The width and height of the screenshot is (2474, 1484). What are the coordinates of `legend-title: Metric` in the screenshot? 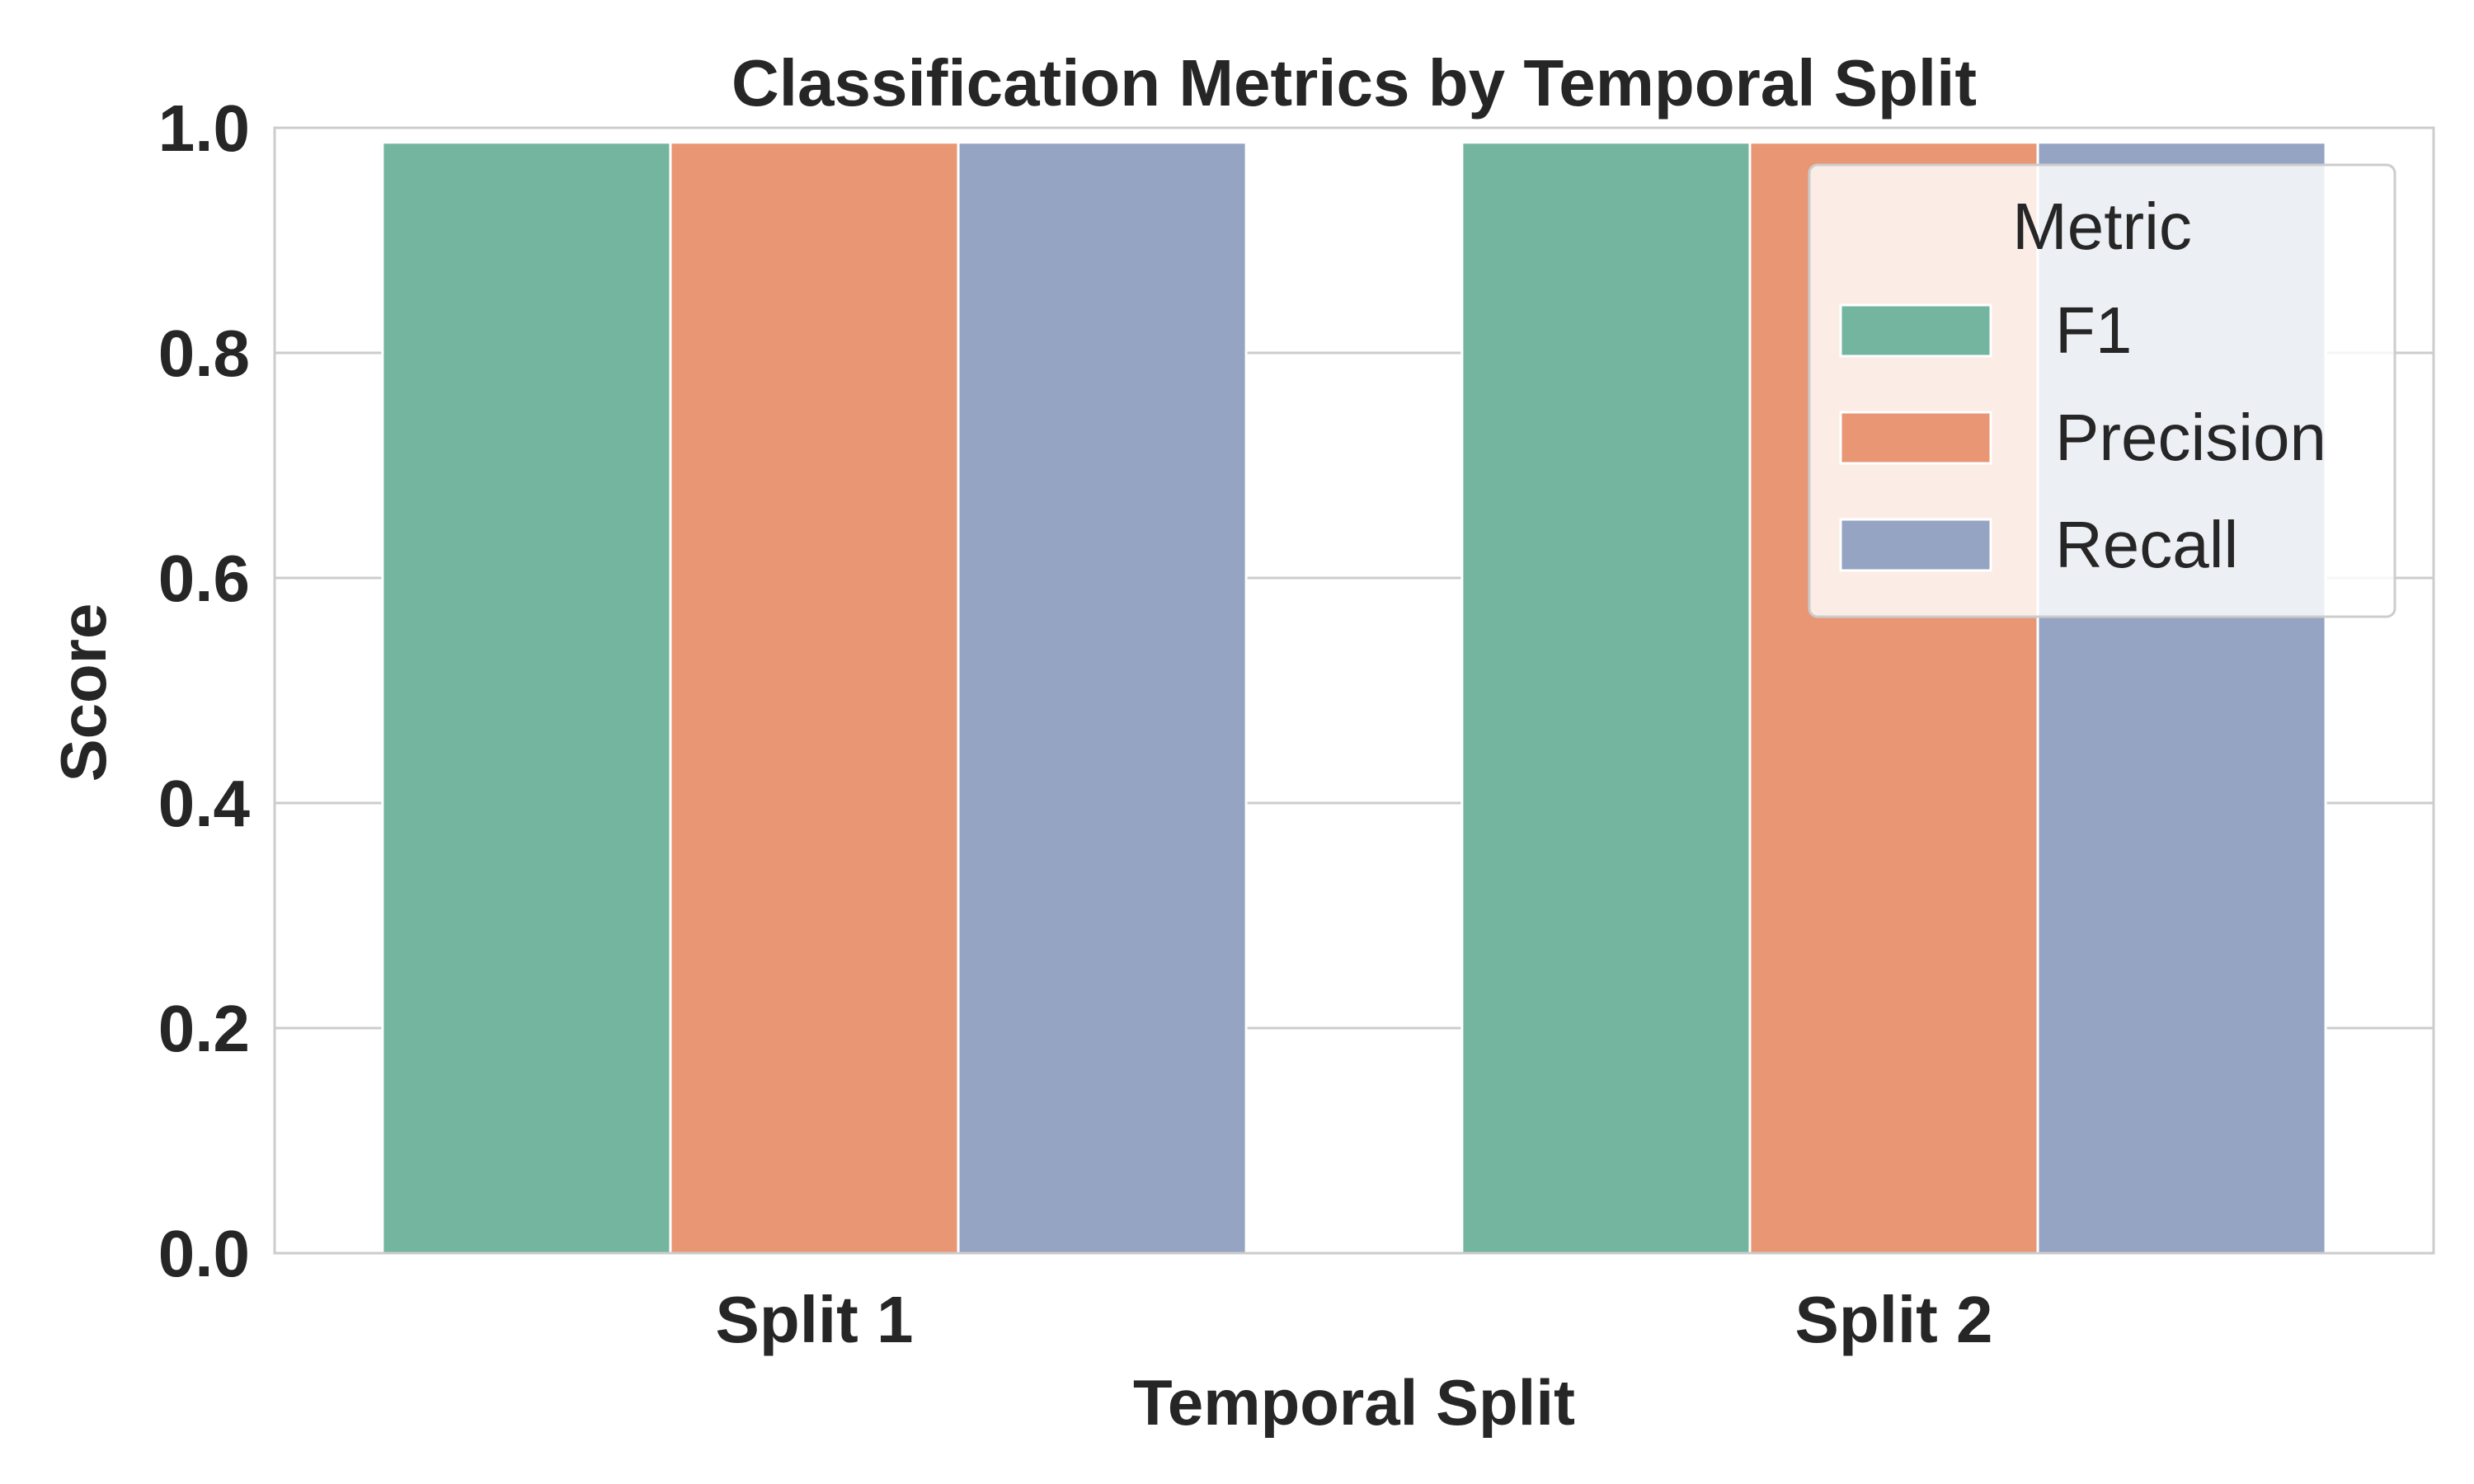 It's located at (2102, 226).